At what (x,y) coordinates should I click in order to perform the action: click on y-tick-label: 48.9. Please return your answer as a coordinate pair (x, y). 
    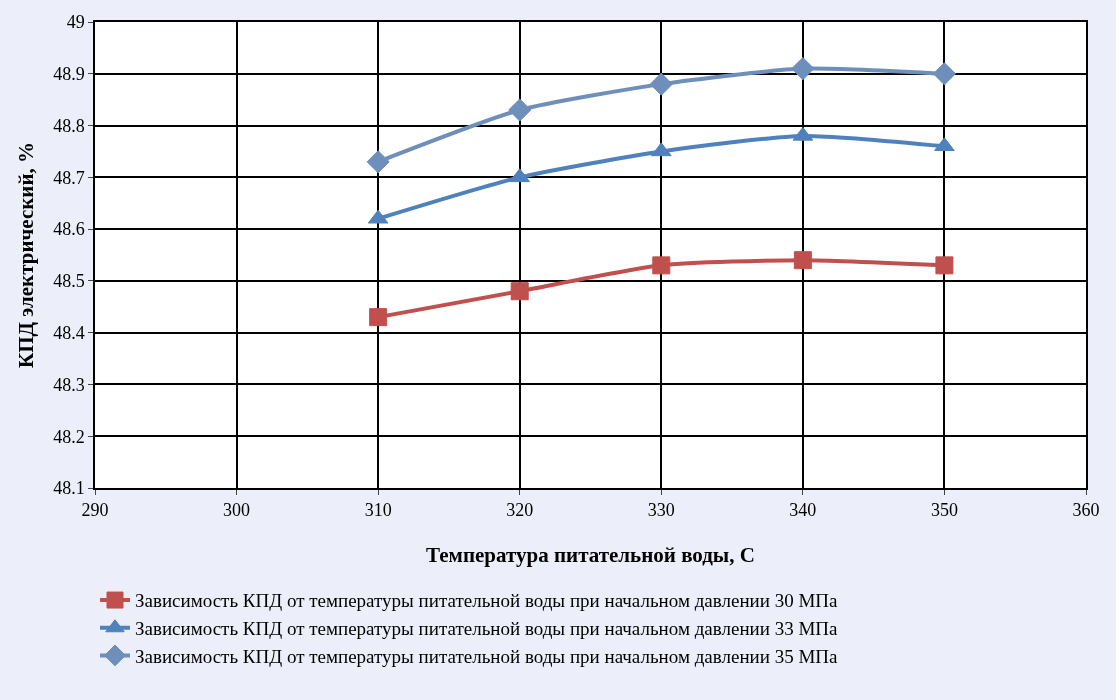
    Looking at the image, I should click on (69, 74).